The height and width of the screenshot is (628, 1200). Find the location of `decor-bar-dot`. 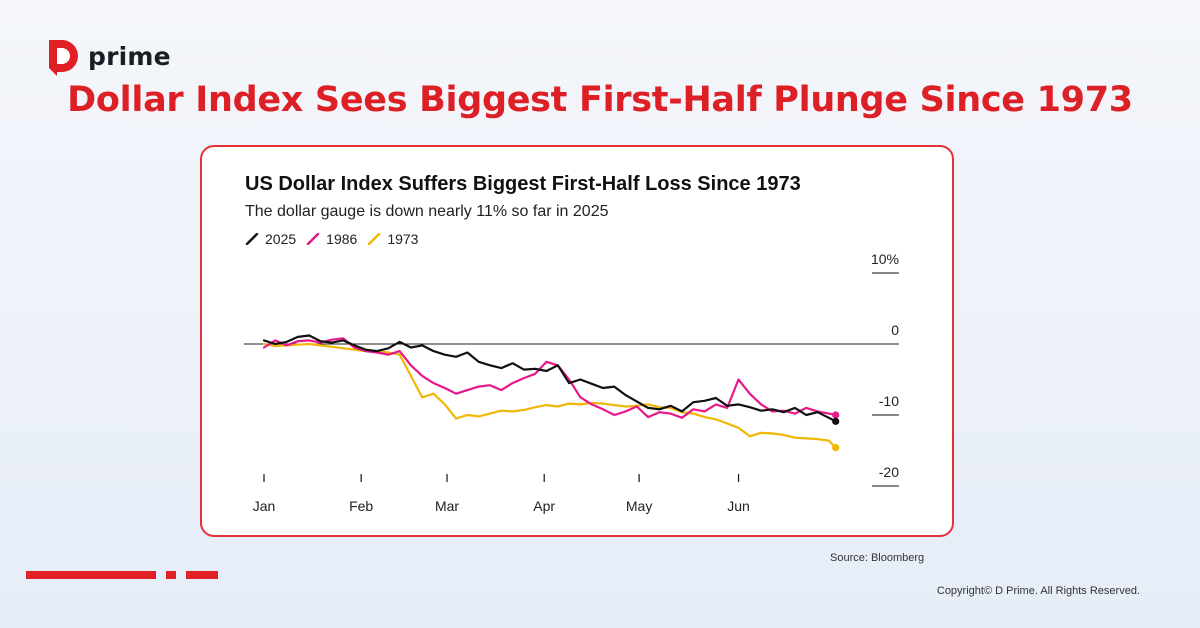

decor-bar-dot is located at coordinates (171, 575).